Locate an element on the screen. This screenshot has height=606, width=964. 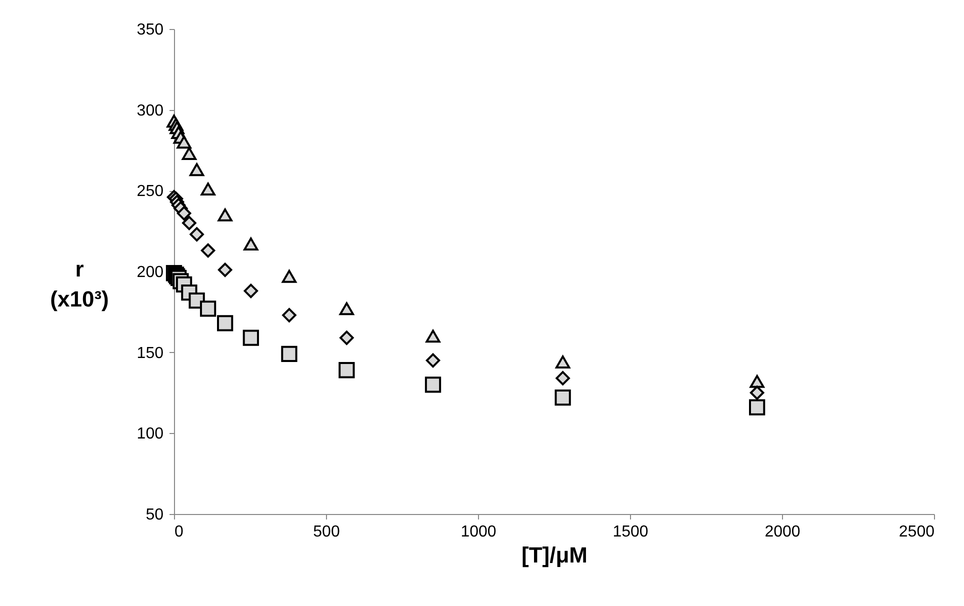
y-tick-label: 350 is located at coordinates (150, 30).